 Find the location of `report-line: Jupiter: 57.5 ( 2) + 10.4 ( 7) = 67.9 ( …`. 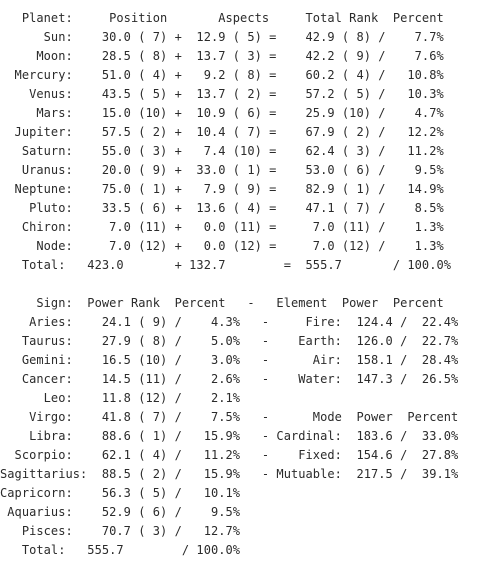

report-line: Jupiter: 57.5 ( 2) + 10.4 ( 7) = 67.9 ( … is located at coordinates (222, 132).